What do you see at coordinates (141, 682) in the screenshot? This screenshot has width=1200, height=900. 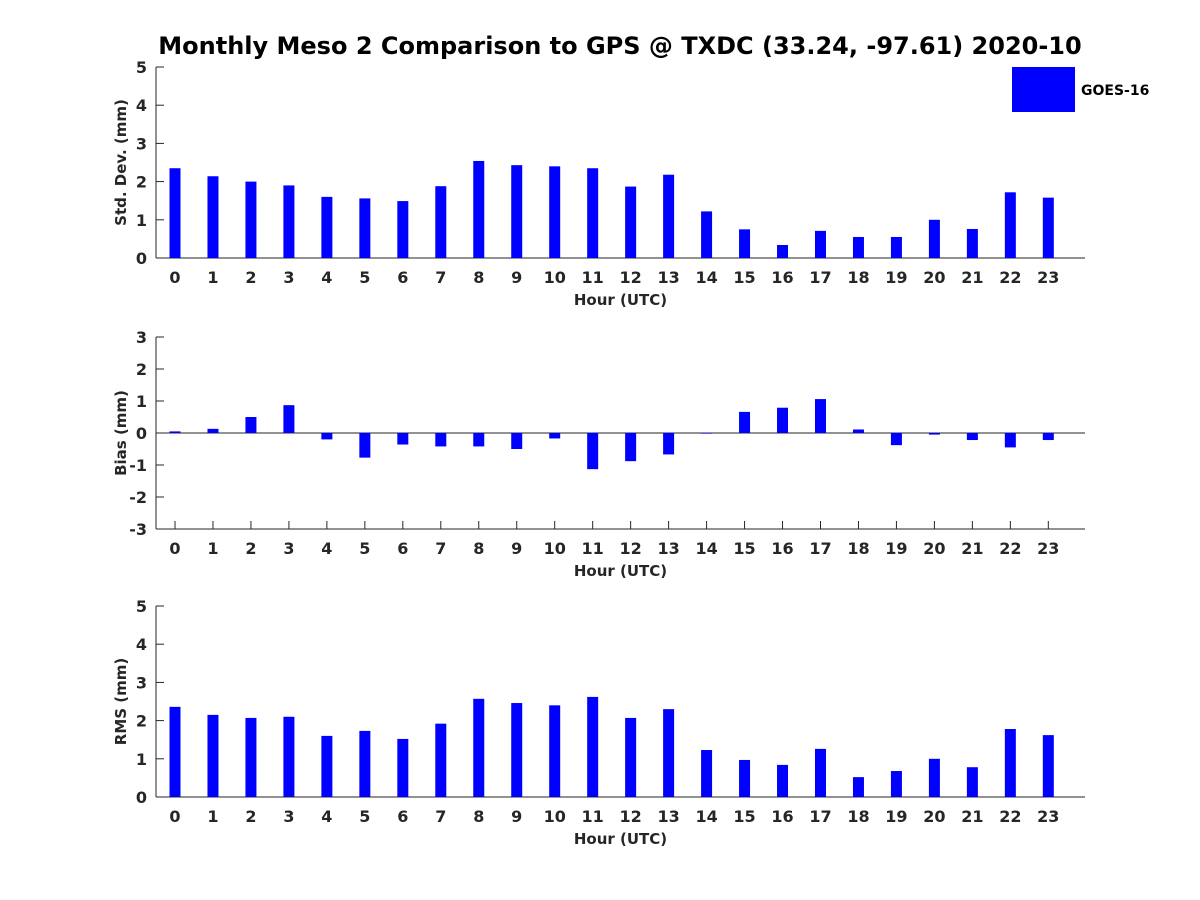 I see `y-tick-label: 3` at bounding box center [141, 682].